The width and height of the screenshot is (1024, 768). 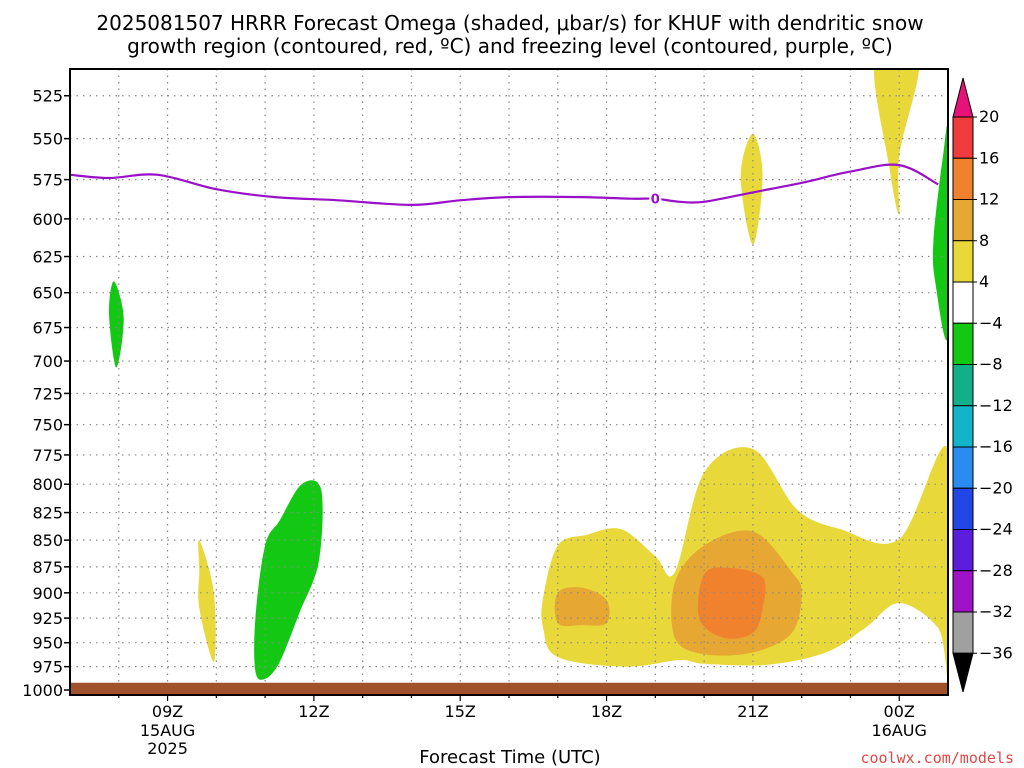 I want to click on y-tick-label: 725, so click(x=47, y=393).